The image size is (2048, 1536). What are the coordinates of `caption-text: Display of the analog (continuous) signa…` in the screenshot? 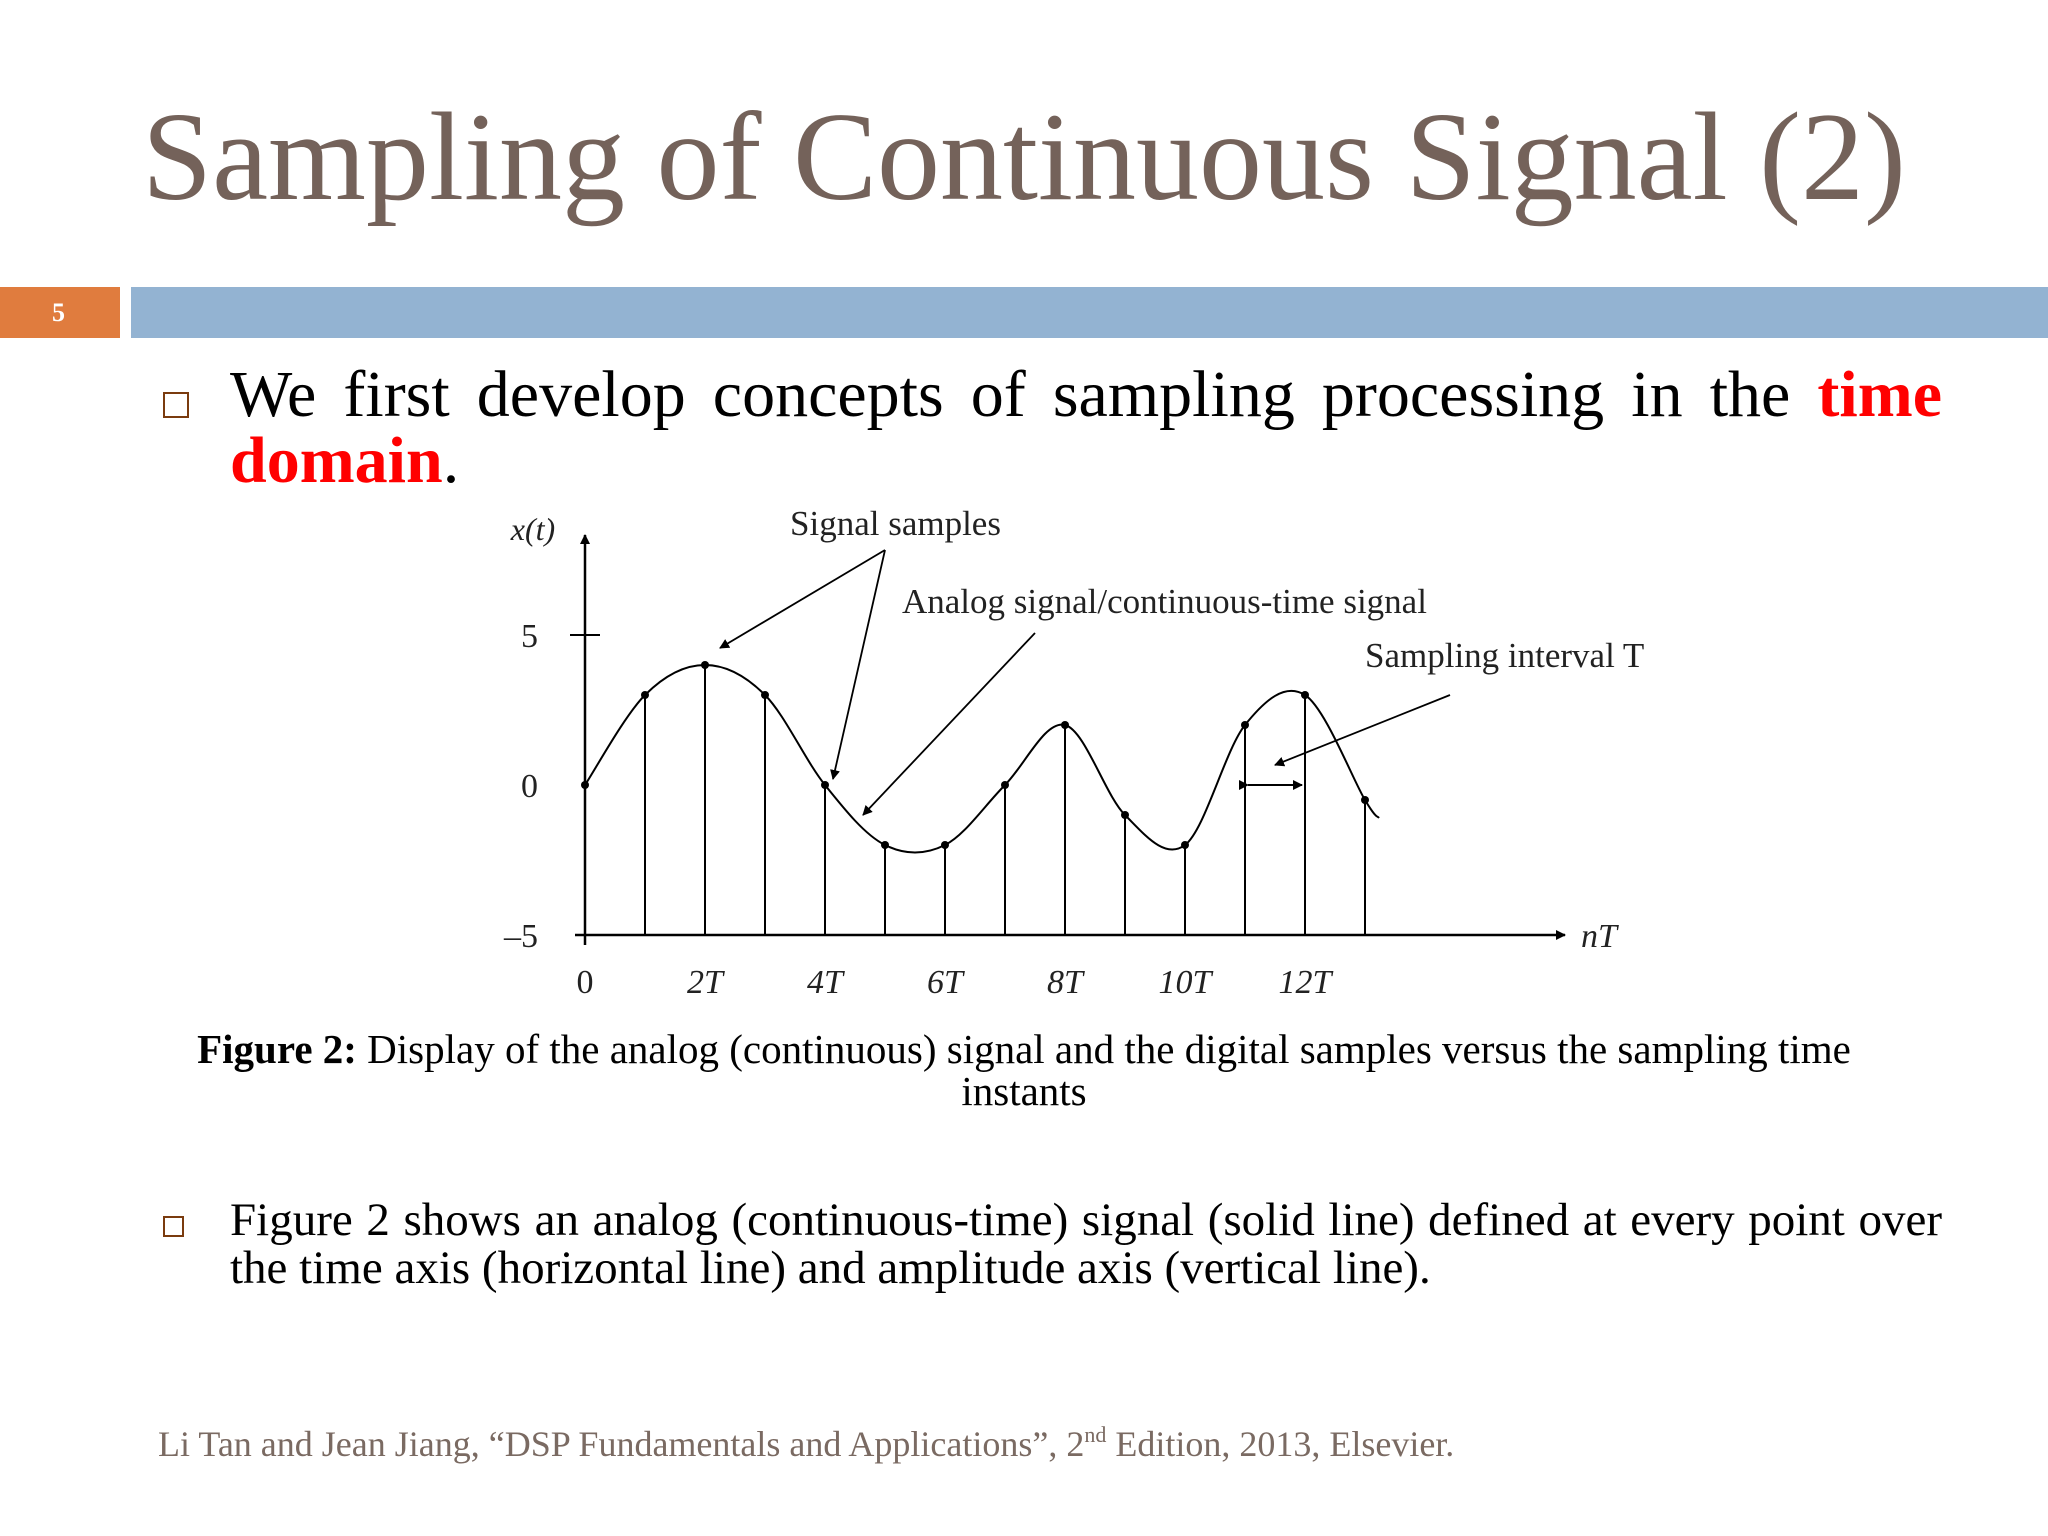 It's located at (1103, 1070).